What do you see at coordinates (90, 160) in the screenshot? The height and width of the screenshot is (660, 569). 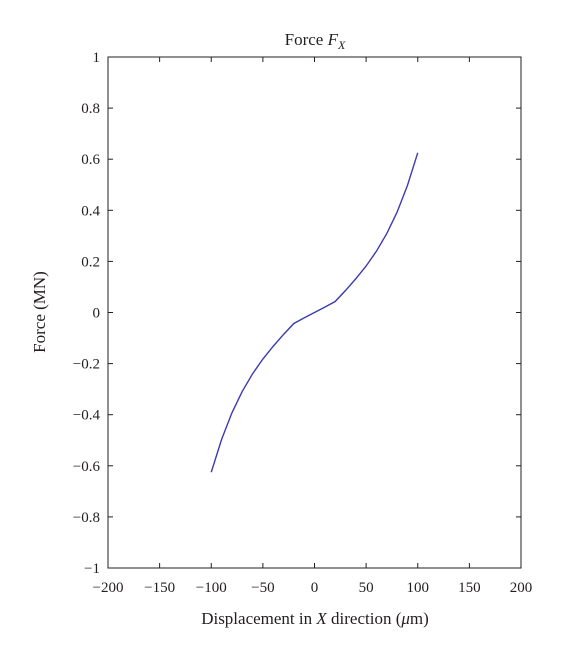 I see `y-tick-label: 0.6` at bounding box center [90, 160].